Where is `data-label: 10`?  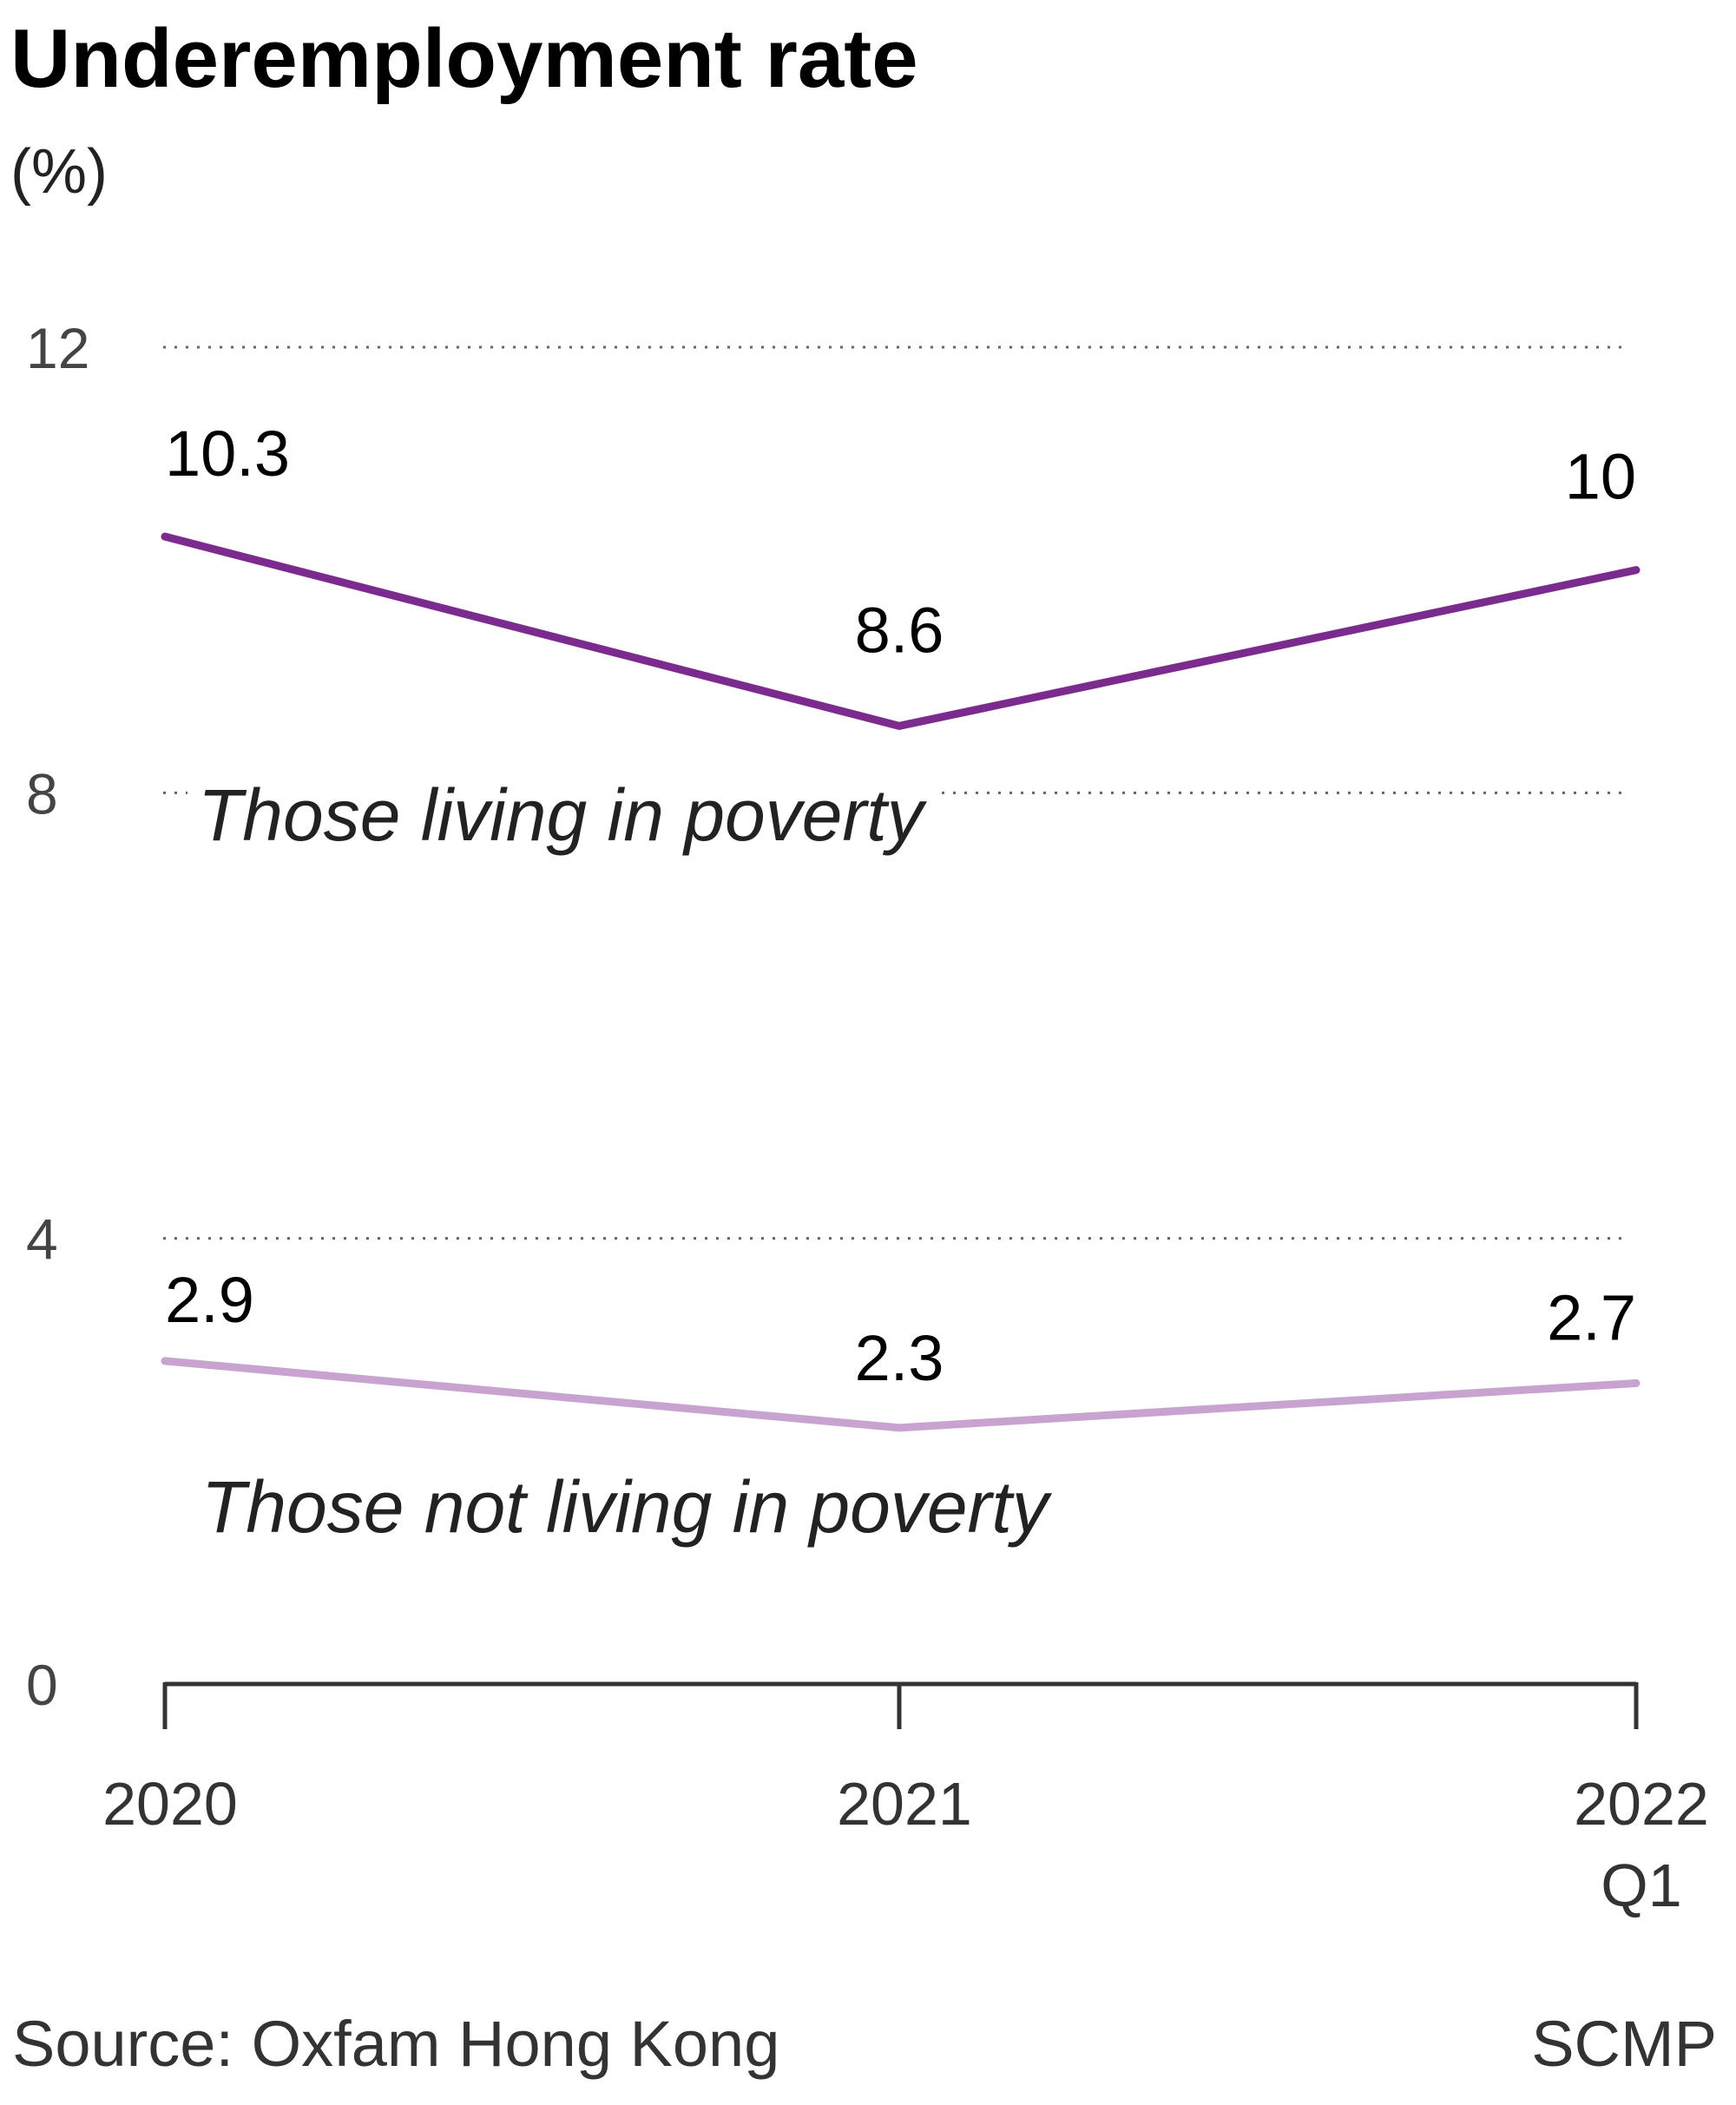 data-label: 10 is located at coordinates (1600, 477).